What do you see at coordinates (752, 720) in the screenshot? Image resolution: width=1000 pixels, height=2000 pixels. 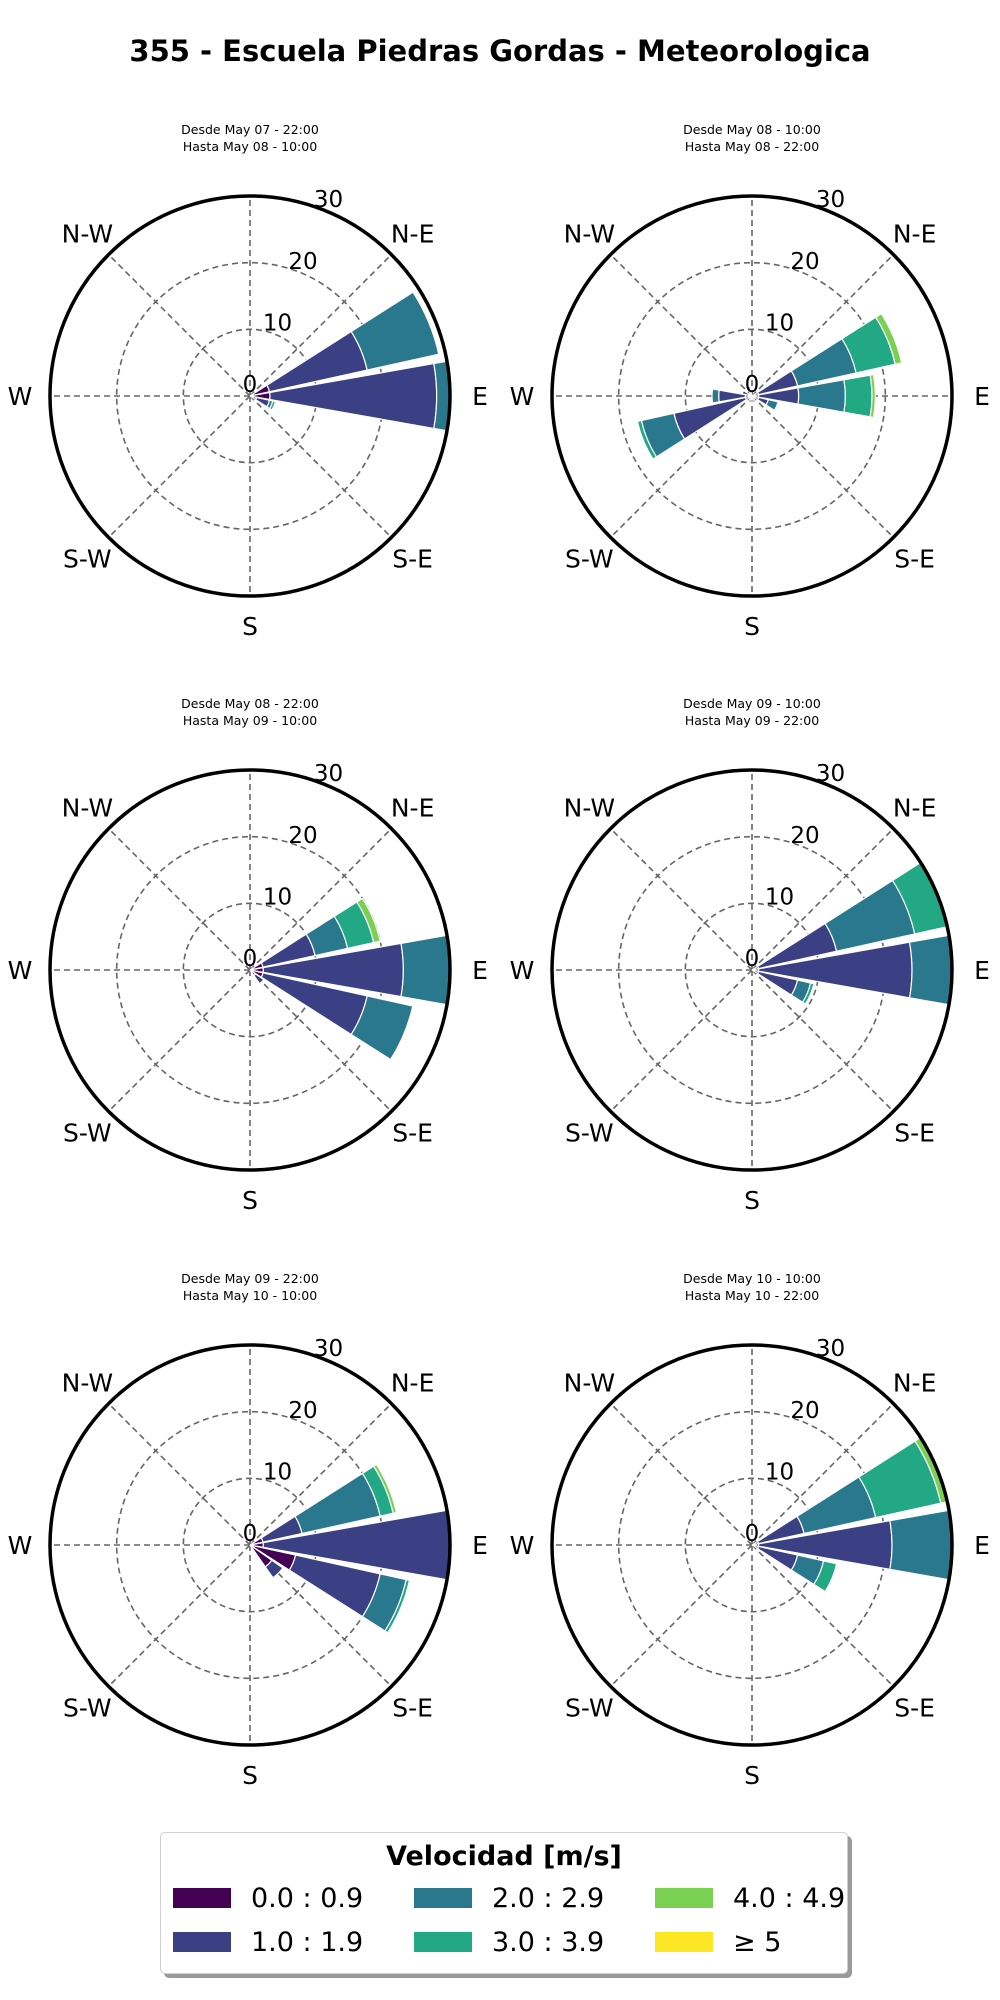 I see `subtitle-to: Hasta May 09 - 22:00` at bounding box center [752, 720].